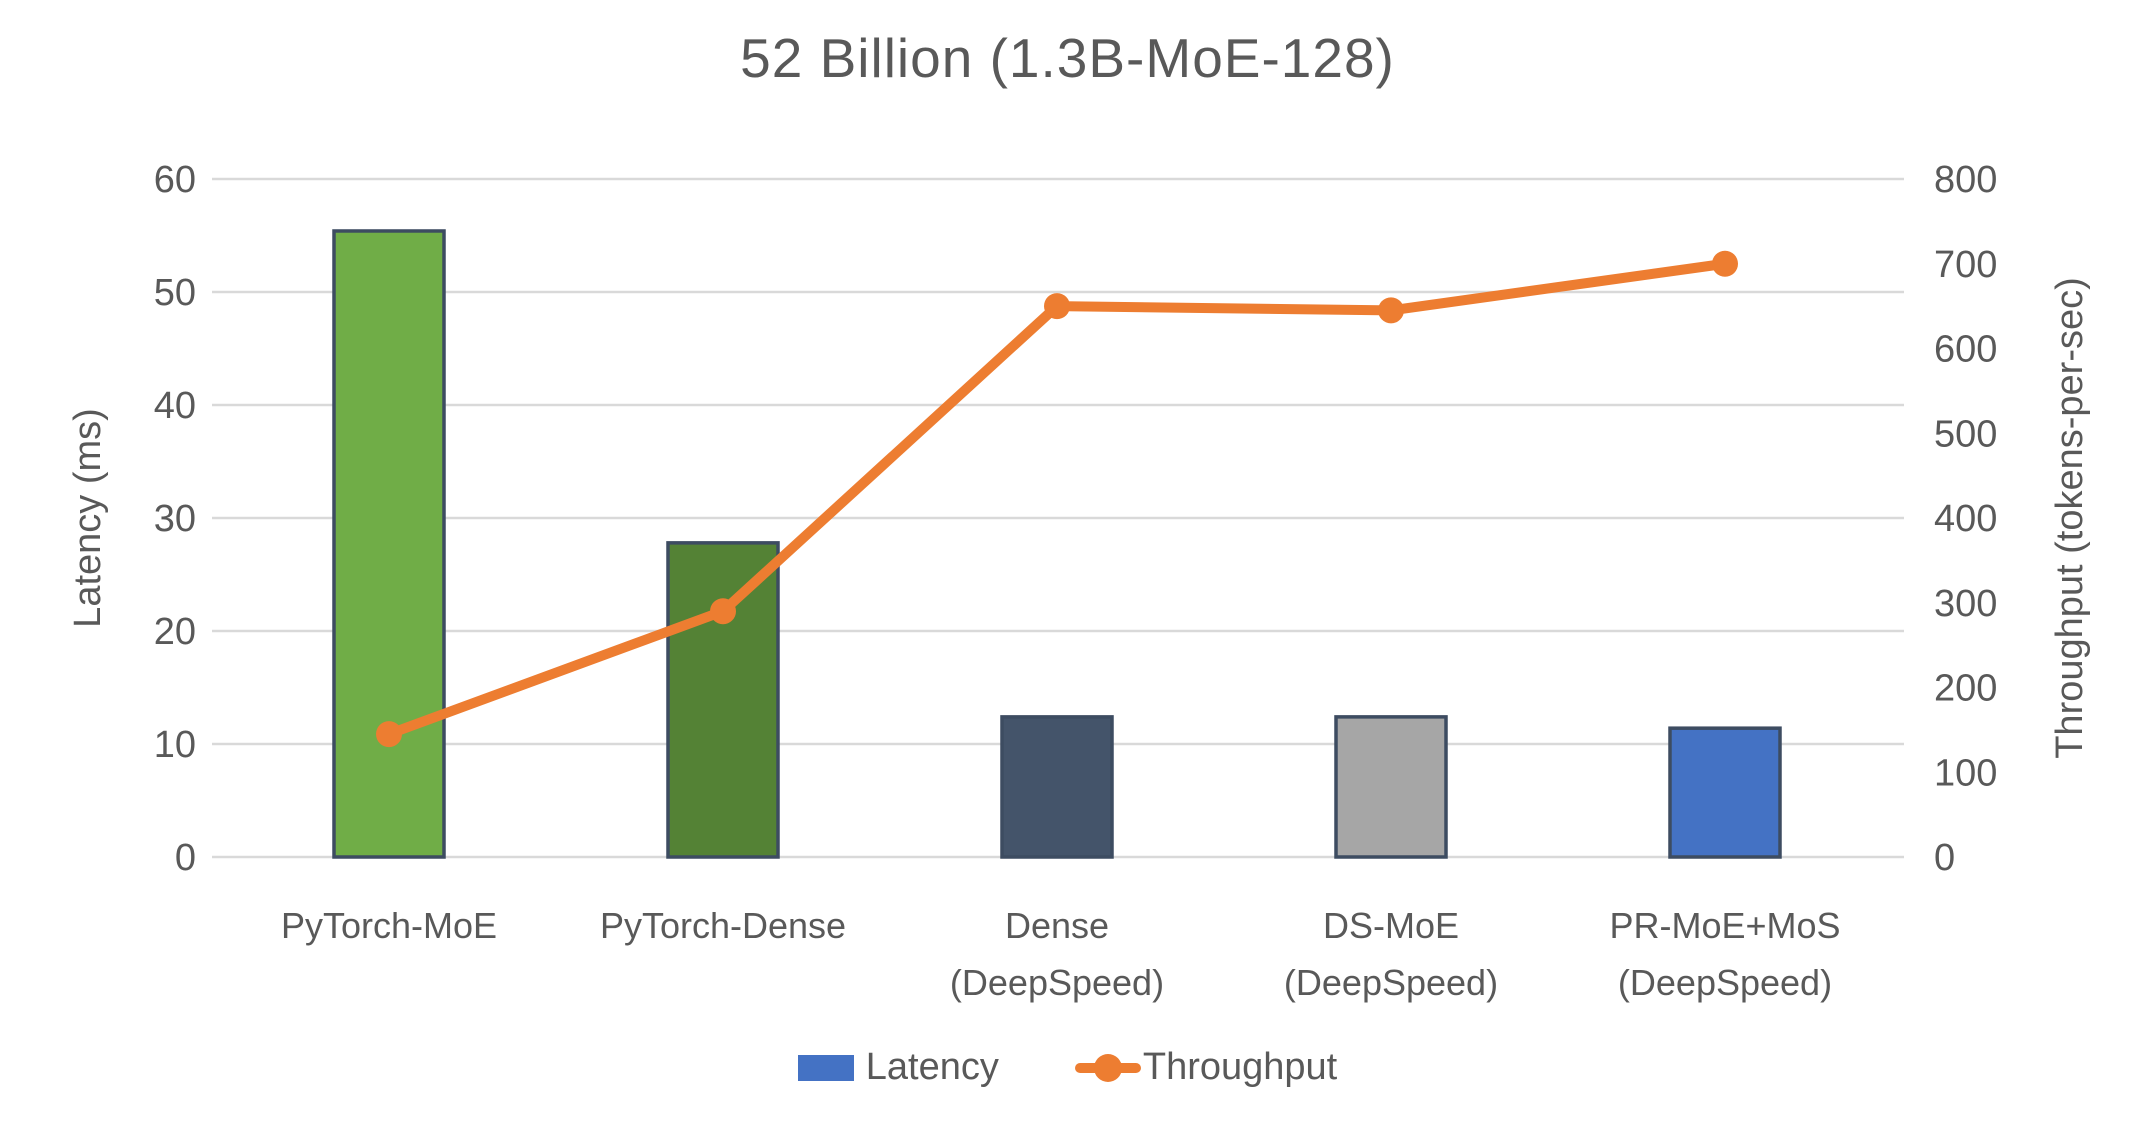  I want to click on legend-latency-label: Latency, so click(932, 1067).